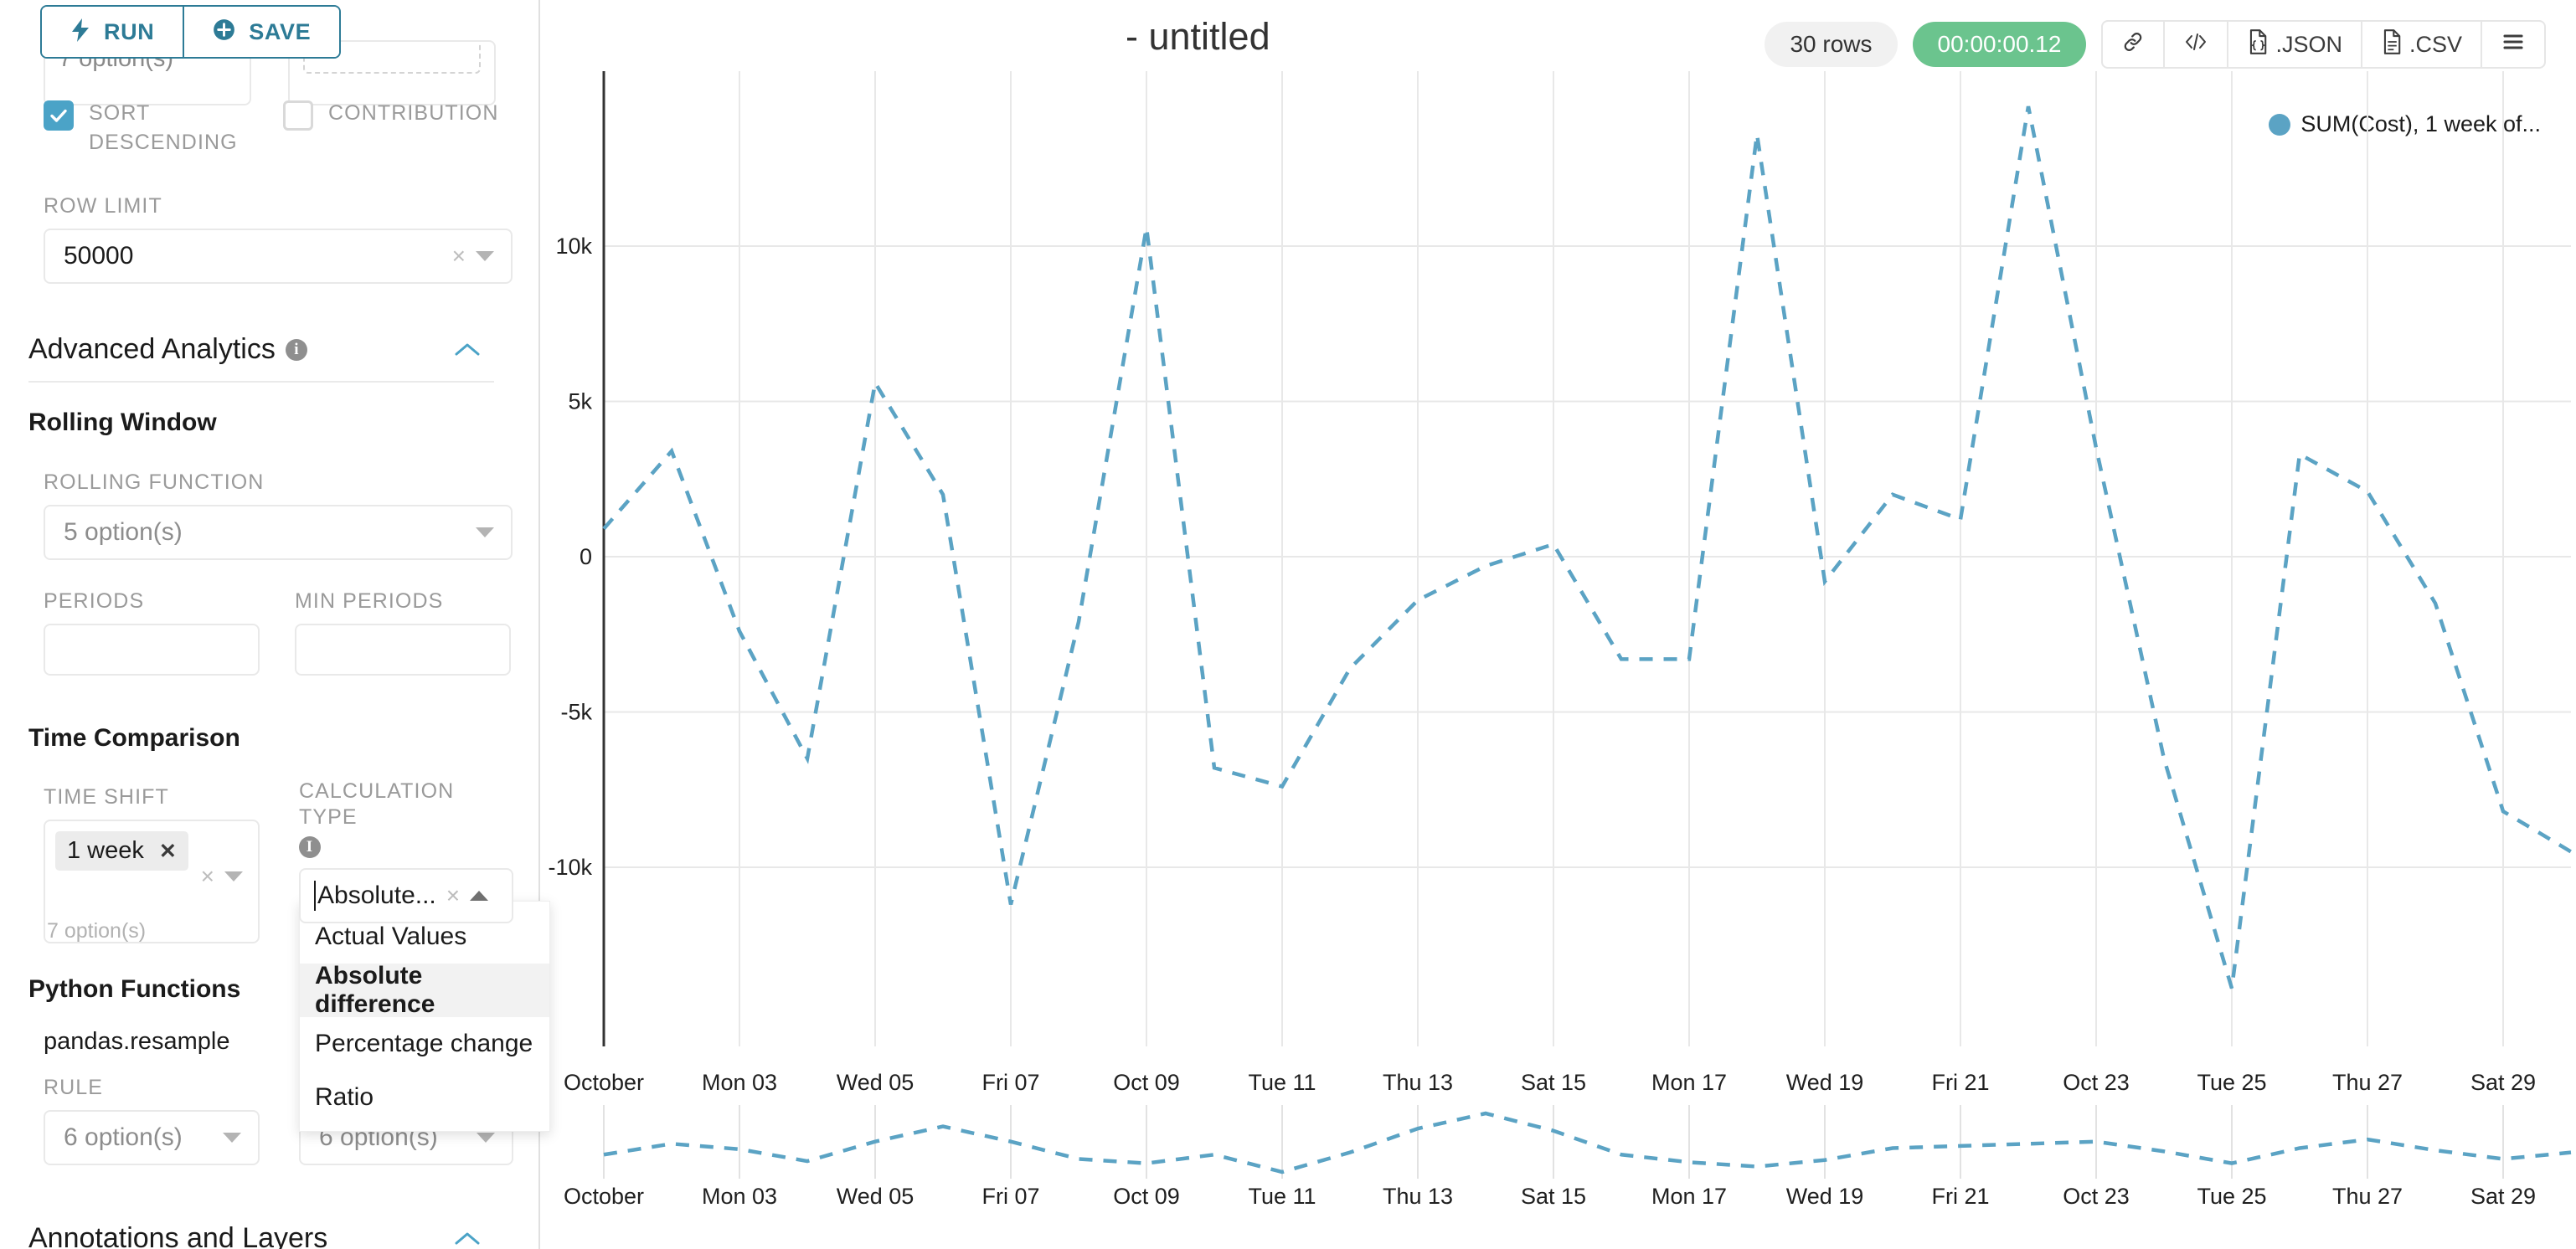  I want to click on rolling-function-select: 5 option(s), so click(278, 532).